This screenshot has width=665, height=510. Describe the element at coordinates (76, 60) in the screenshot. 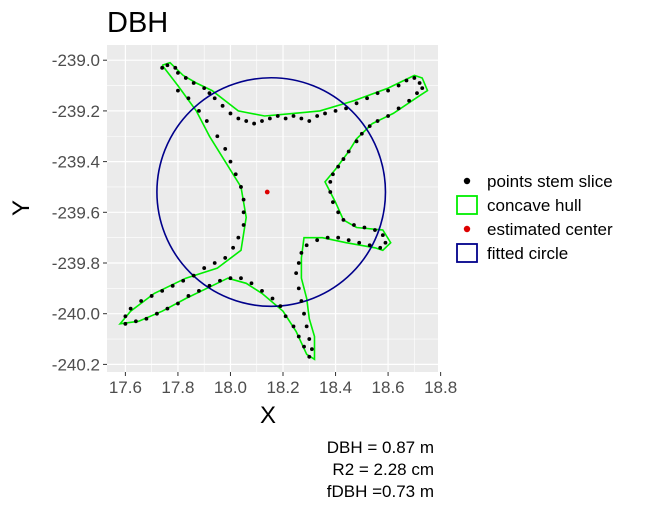

I see `y-tick-label: -239.0` at that location.